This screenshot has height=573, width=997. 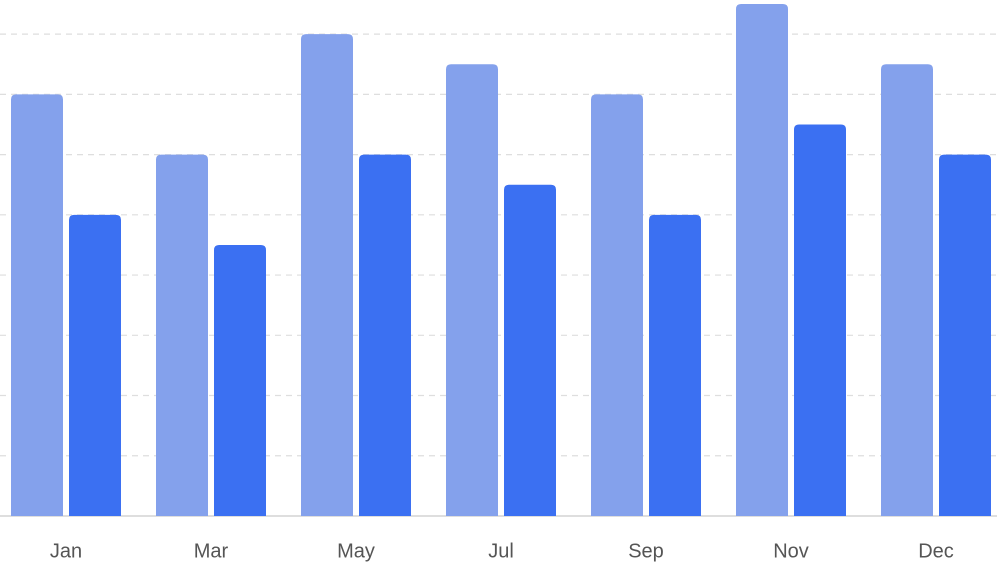 What do you see at coordinates (646, 551) in the screenshot?
I see `x-tick-label: Sep` at bounding box center [646, 551].